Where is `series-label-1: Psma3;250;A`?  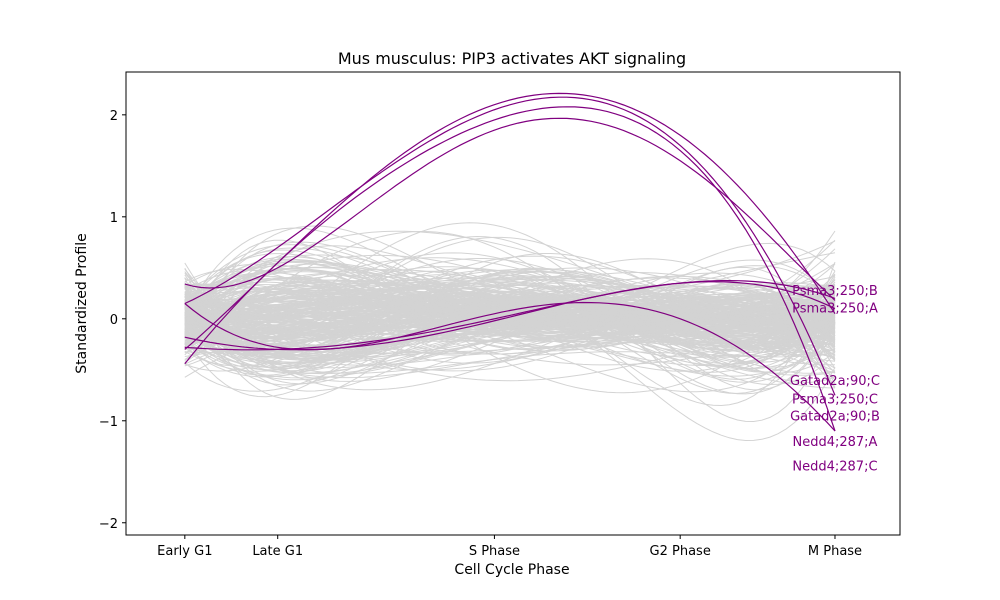
series-label-1: Psma3;250;A is located at coordinates (835, 309).